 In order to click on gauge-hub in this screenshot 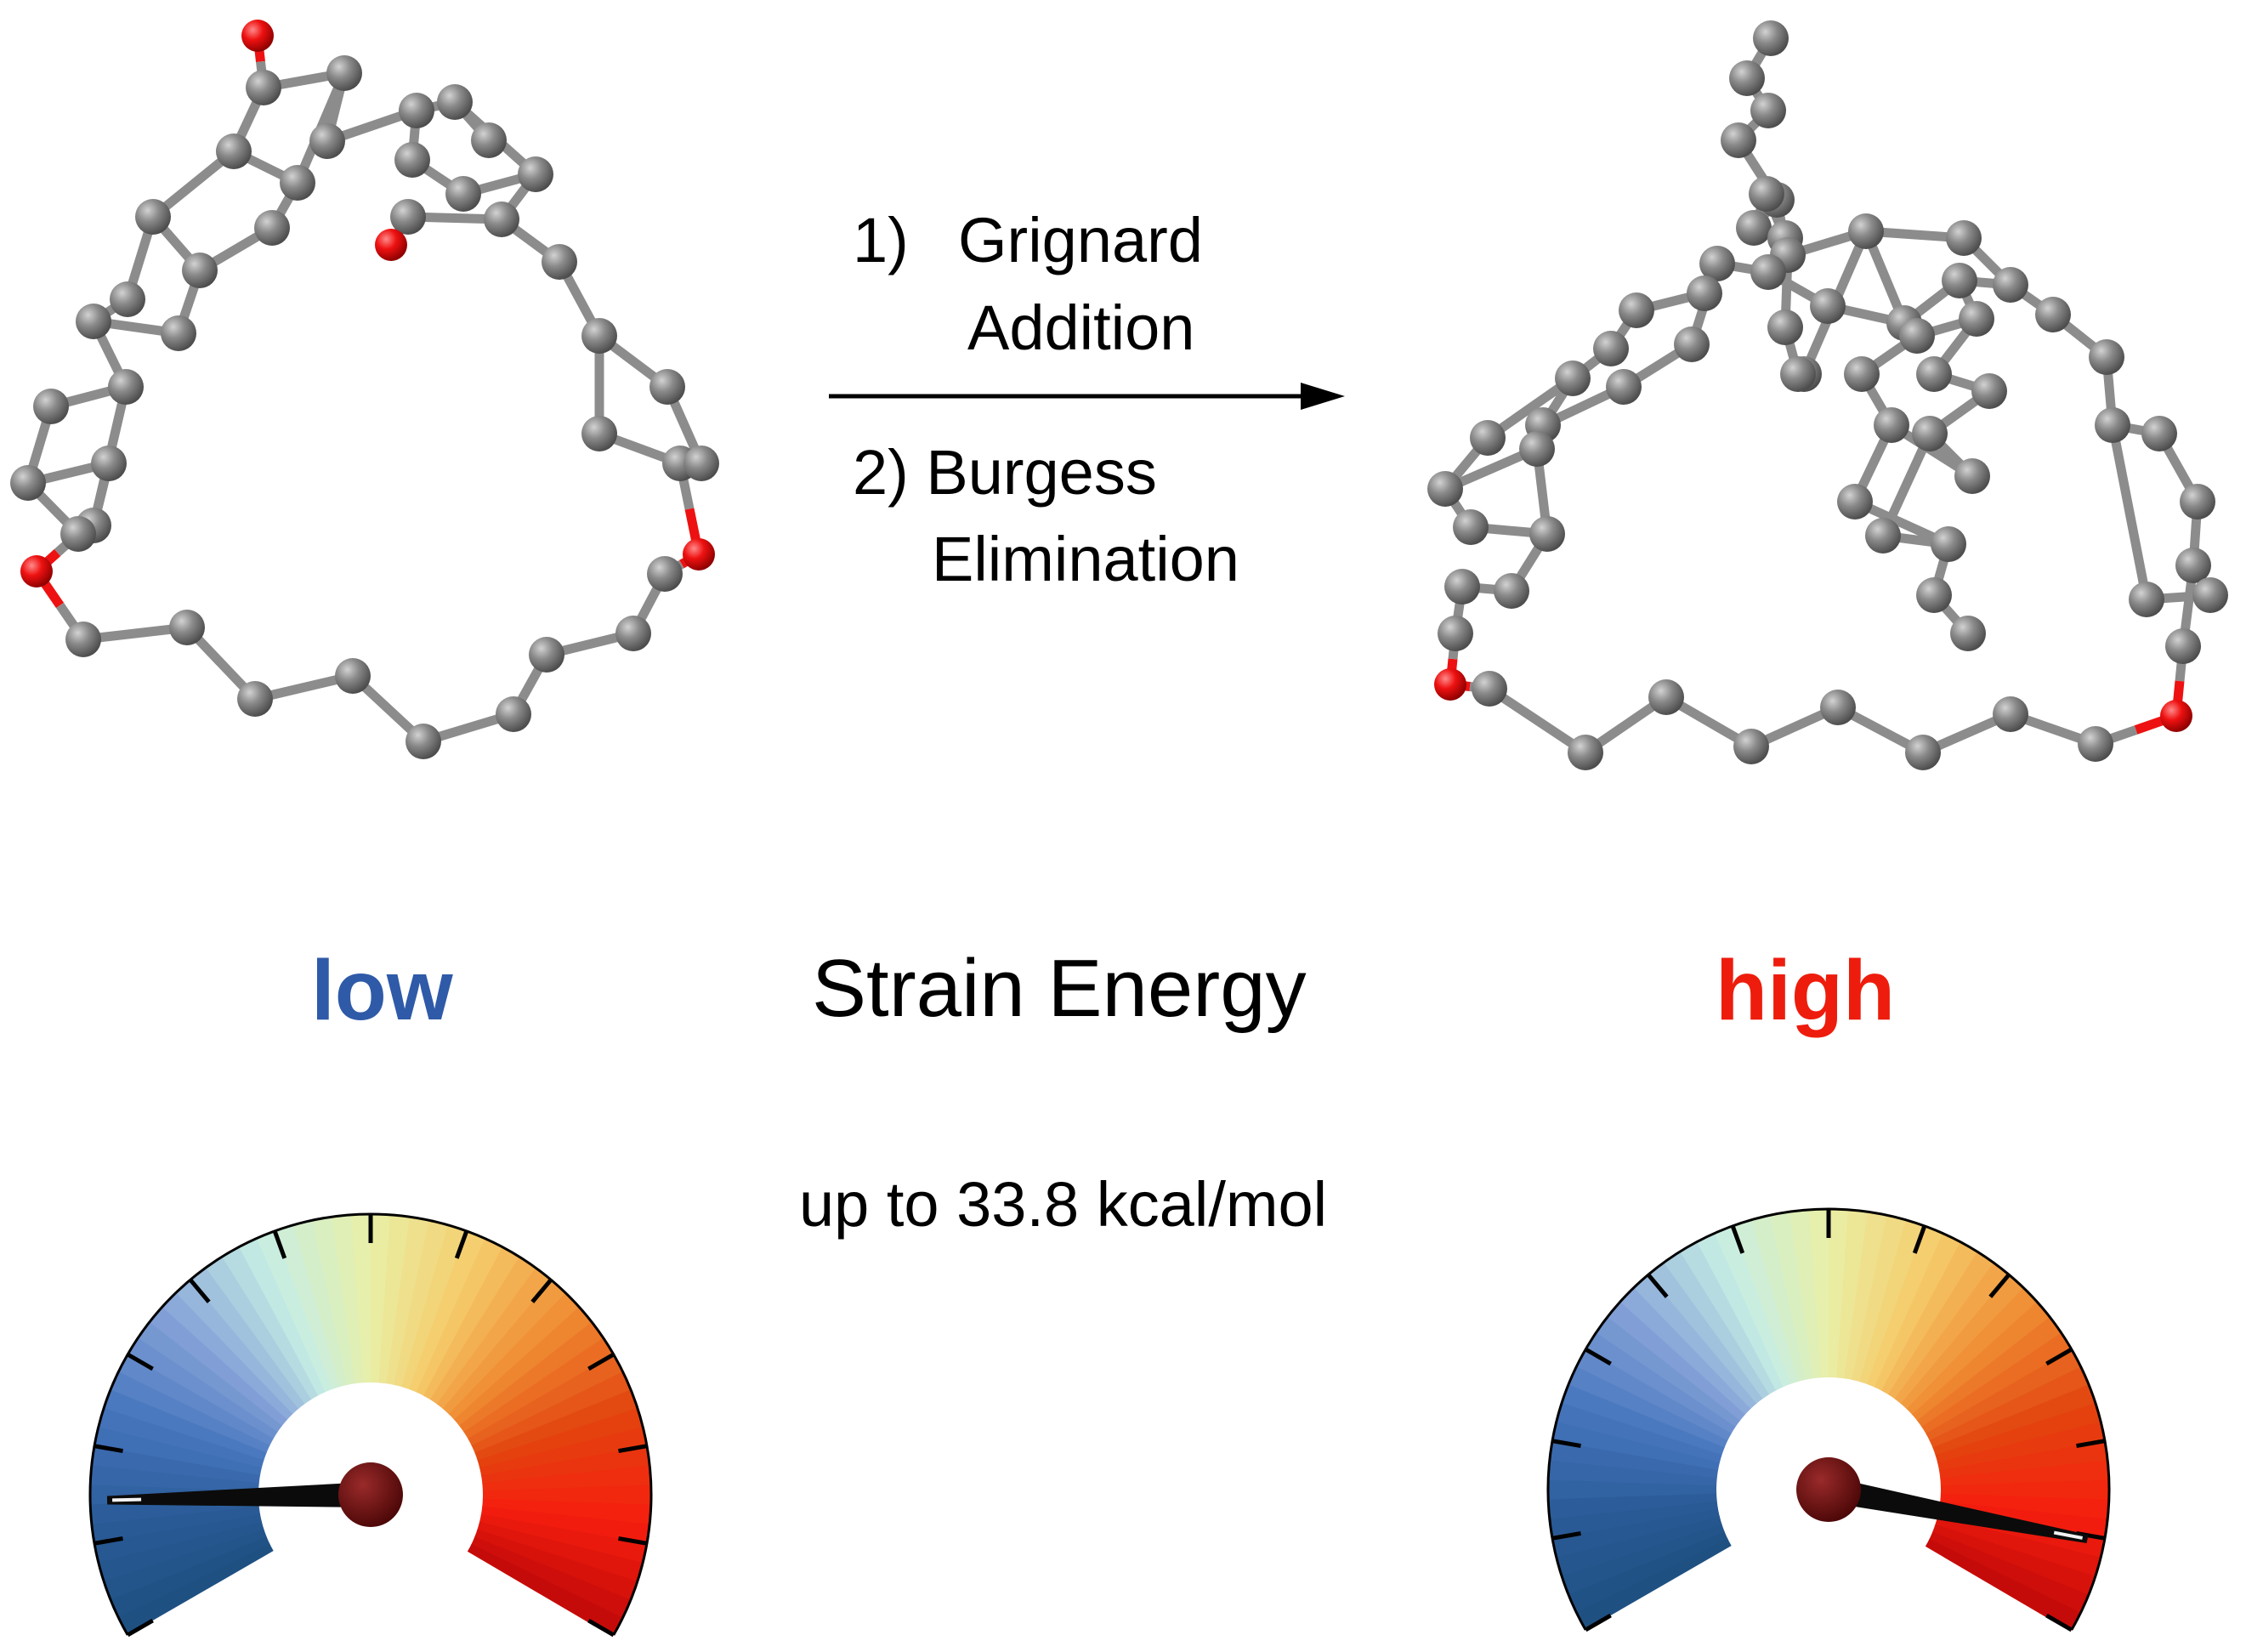, I will do `click(371, 1494)`.